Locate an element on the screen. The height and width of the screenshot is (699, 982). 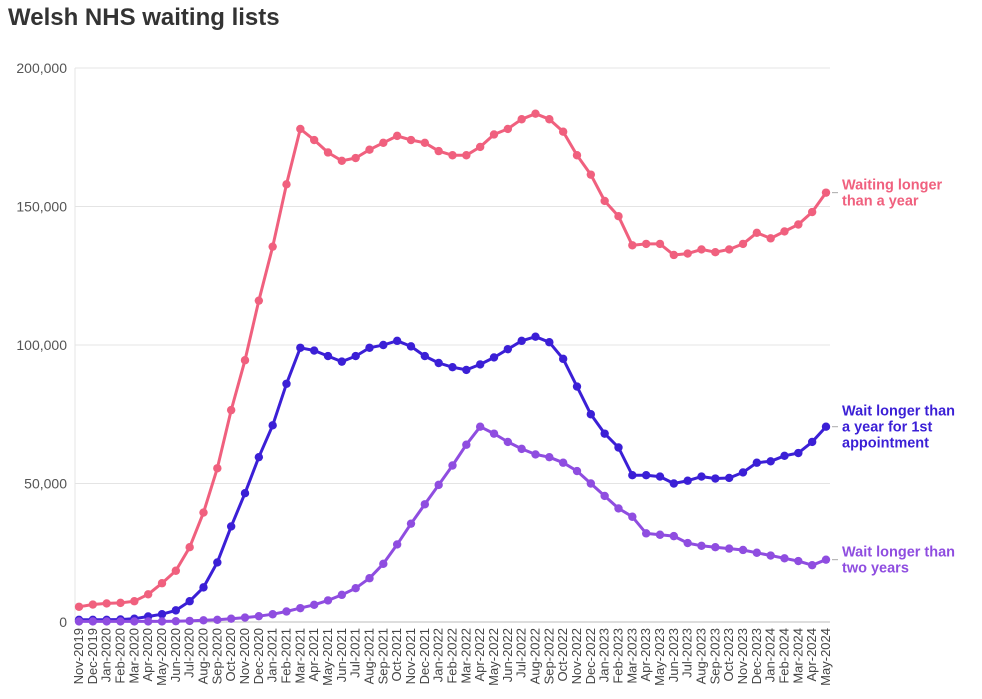
x-tick-label: Mar-2024 is located at coordinates (797, 656).